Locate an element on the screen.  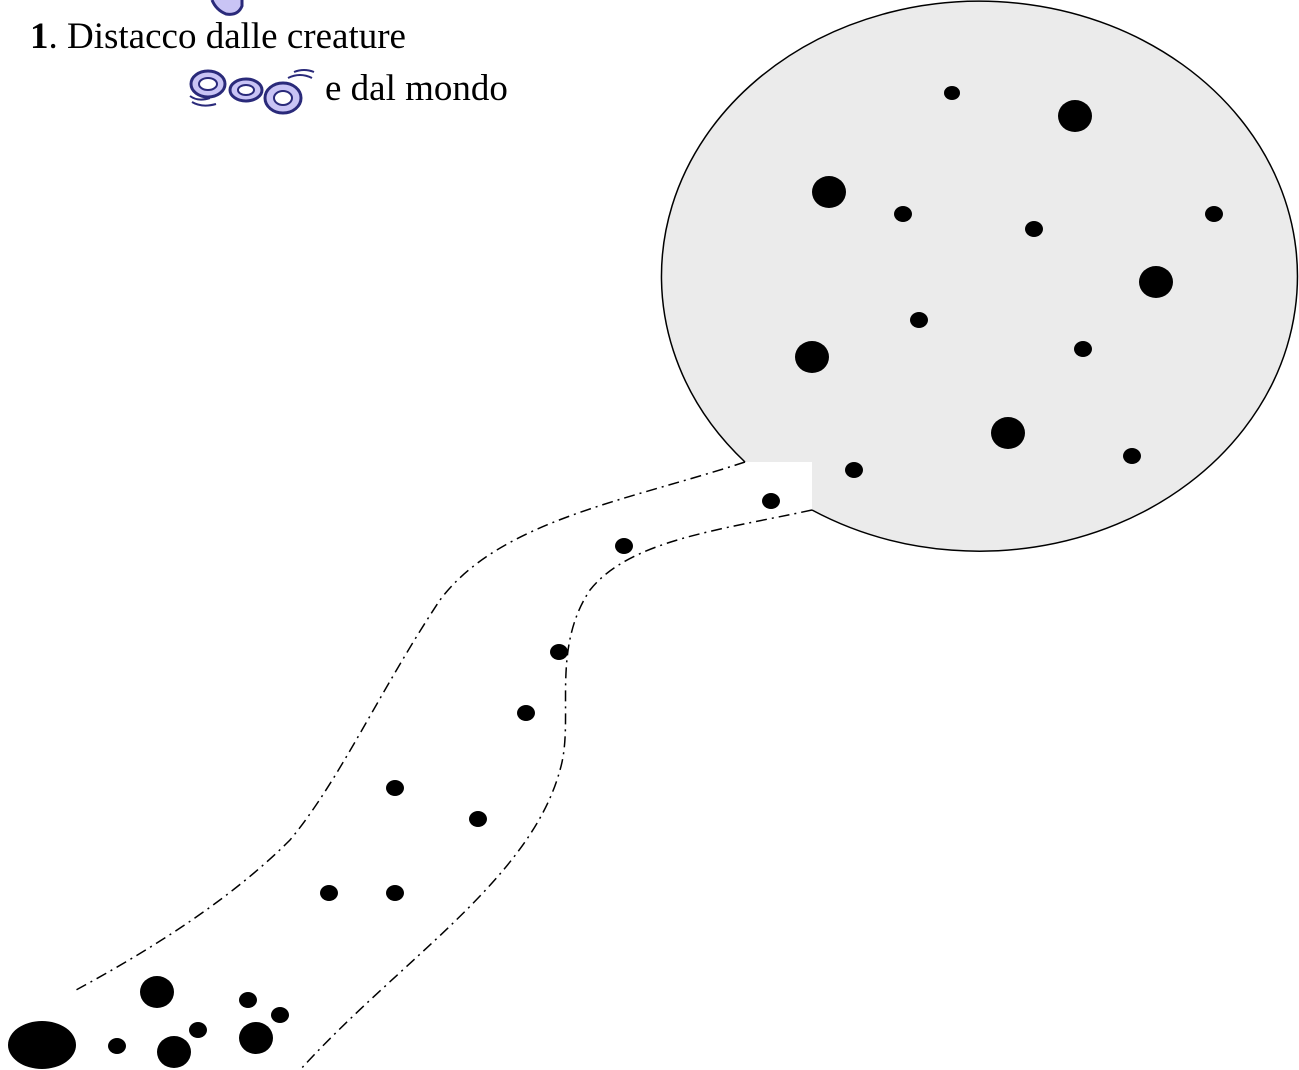
heading-line-1: 1. Distacco dalle creature is located at coordinates (218, 37).